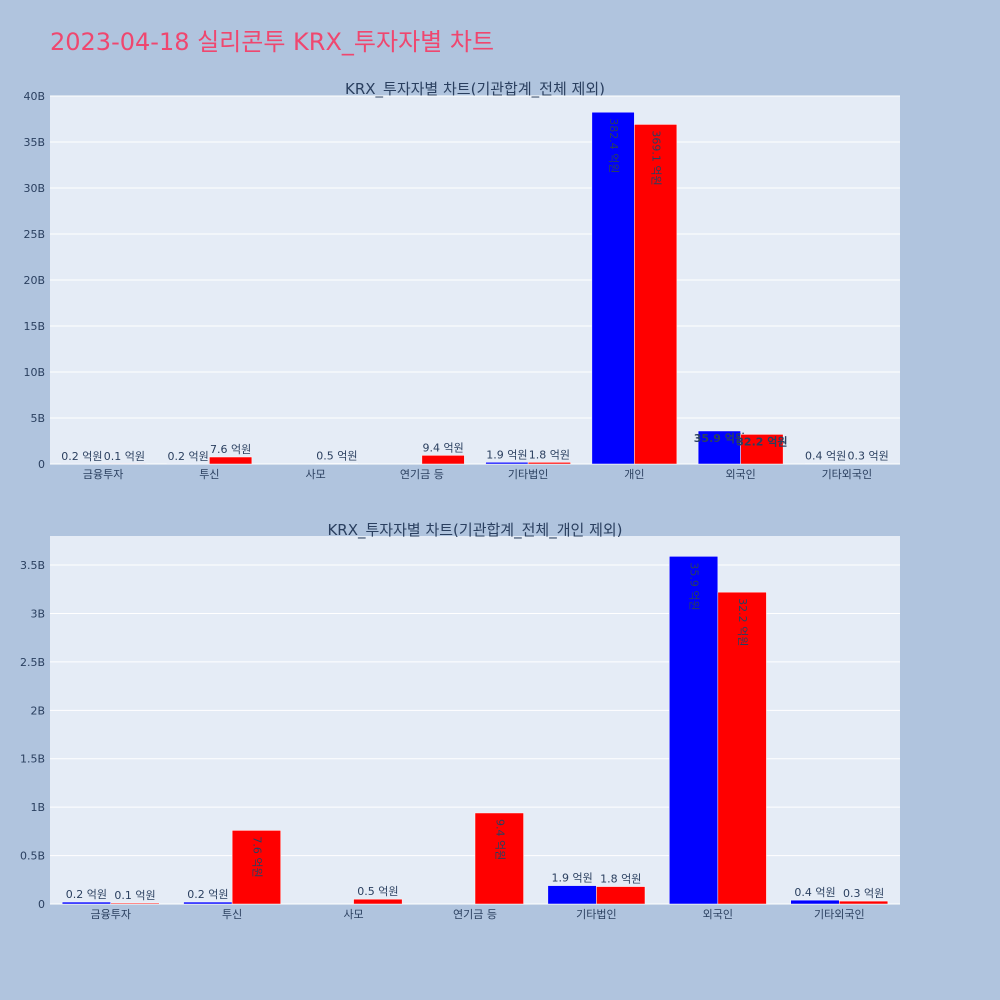 Image resolution: width=1000 pixels, height=1000 pixels. I want to click on y-tick-label: 3.5B, so click(32, 565).